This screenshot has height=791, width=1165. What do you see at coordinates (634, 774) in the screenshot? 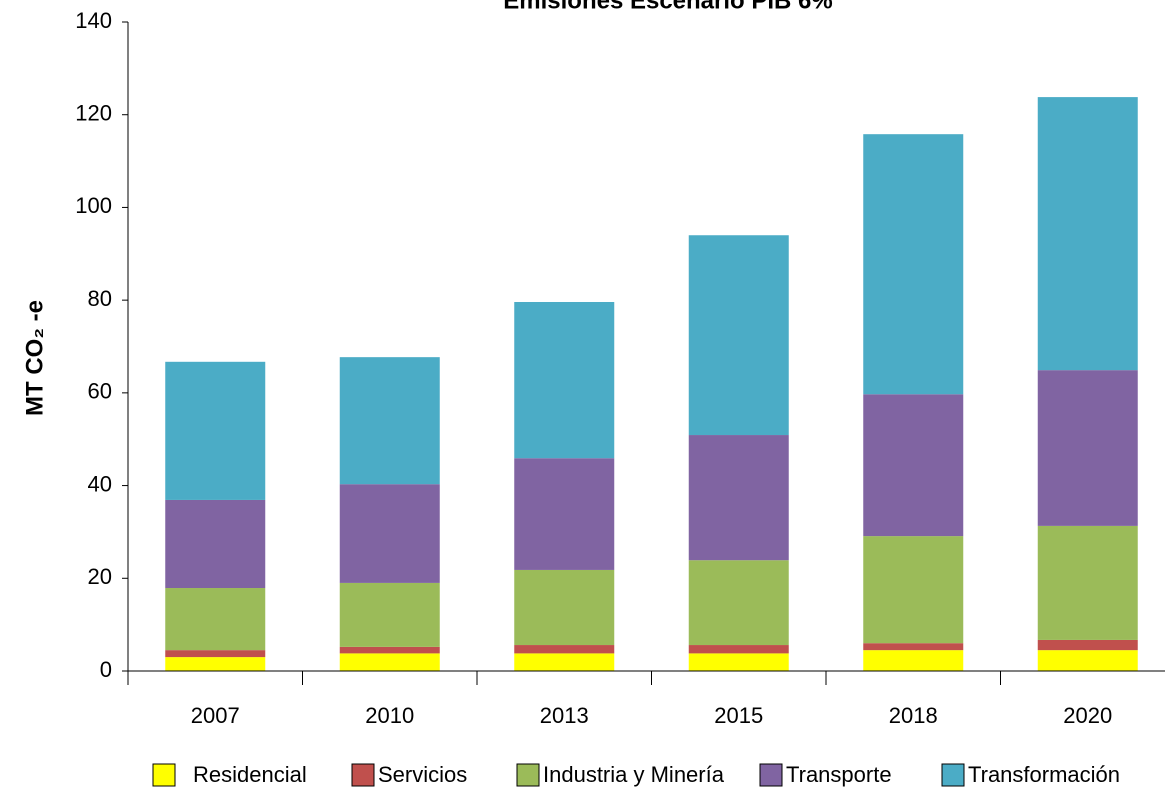
I see `legend-label: Industria y Minería` at bounding box center [634, 774].